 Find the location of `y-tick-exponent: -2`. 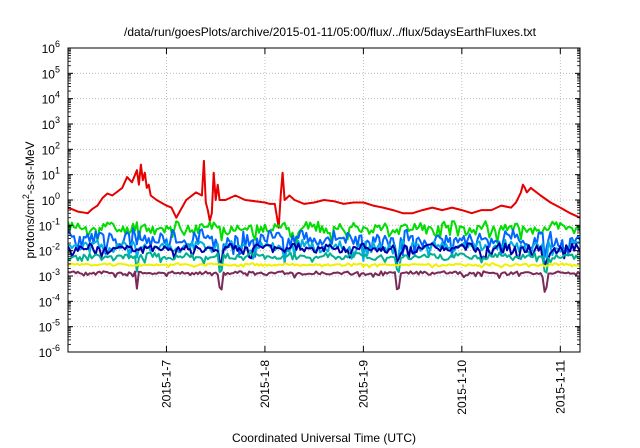

y-tick-exponent: -2 is located at coordinates (56, 247).